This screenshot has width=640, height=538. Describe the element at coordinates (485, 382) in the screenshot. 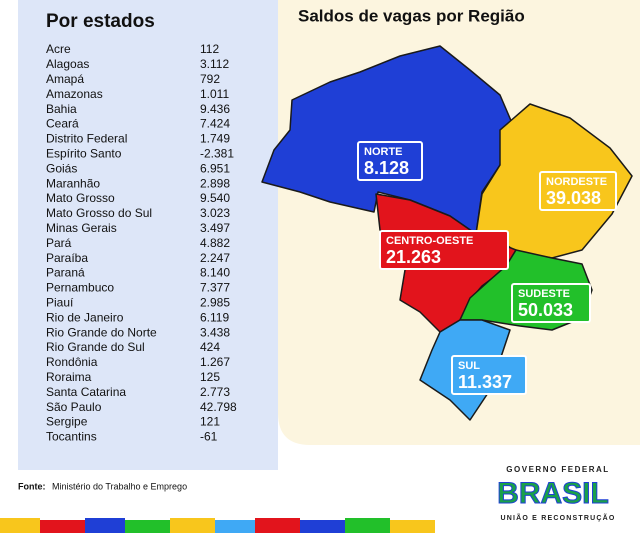

I see `region-value: 11.337` at that location.